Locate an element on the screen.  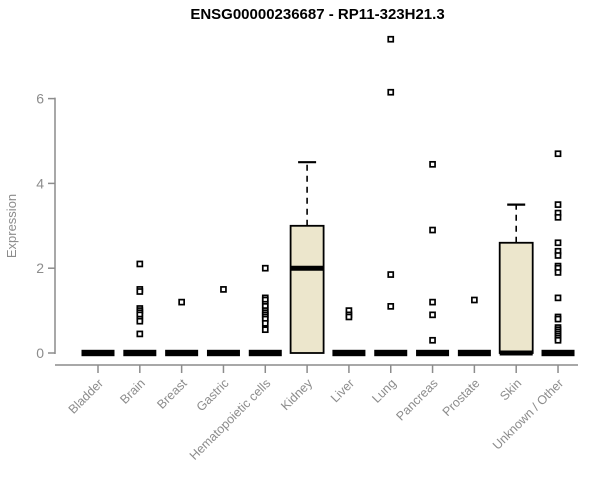
boxplot-hematopoietic-cells is located at coordinates (265, 310).